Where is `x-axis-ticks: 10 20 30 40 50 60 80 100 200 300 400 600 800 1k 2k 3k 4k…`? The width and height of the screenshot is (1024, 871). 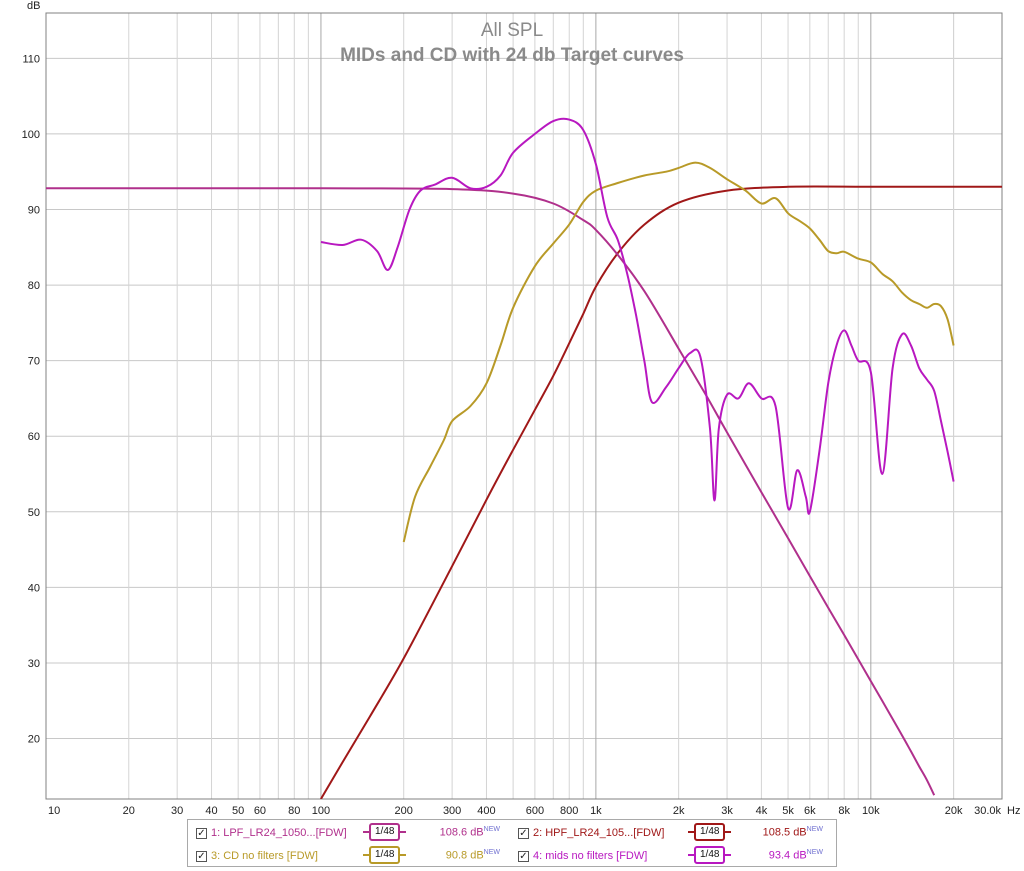
x-axis-ticks: 10 20 30 40 50 60 80 100 200 300 400 600 800 1k 2k 3k 4k… is located at coordinates (524, 811).